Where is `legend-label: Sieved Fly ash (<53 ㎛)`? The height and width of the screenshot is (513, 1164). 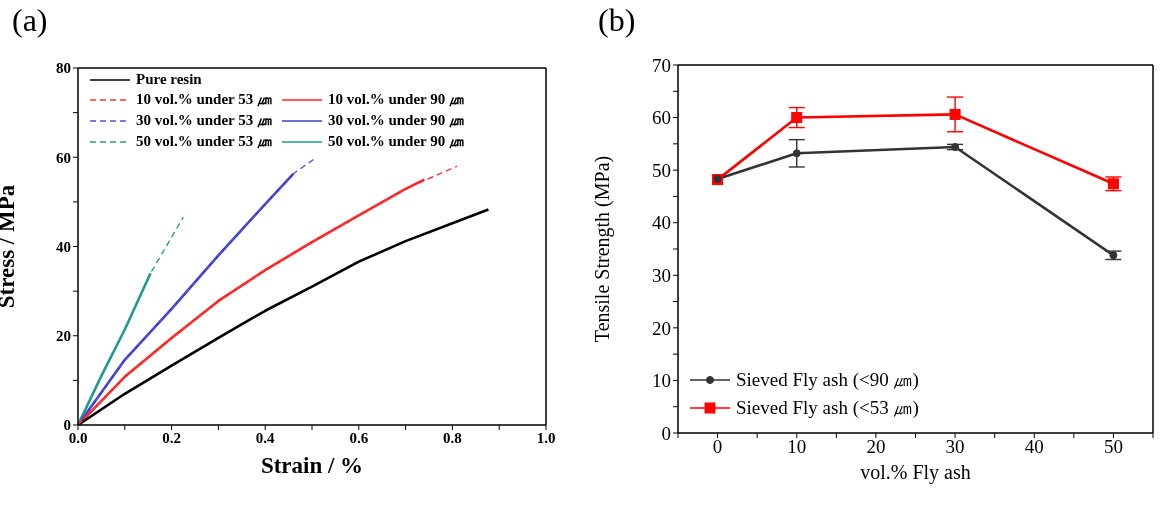 legend-label: Sieved Fly ash (<53 ㎛) is located at coordinates (827, 408).